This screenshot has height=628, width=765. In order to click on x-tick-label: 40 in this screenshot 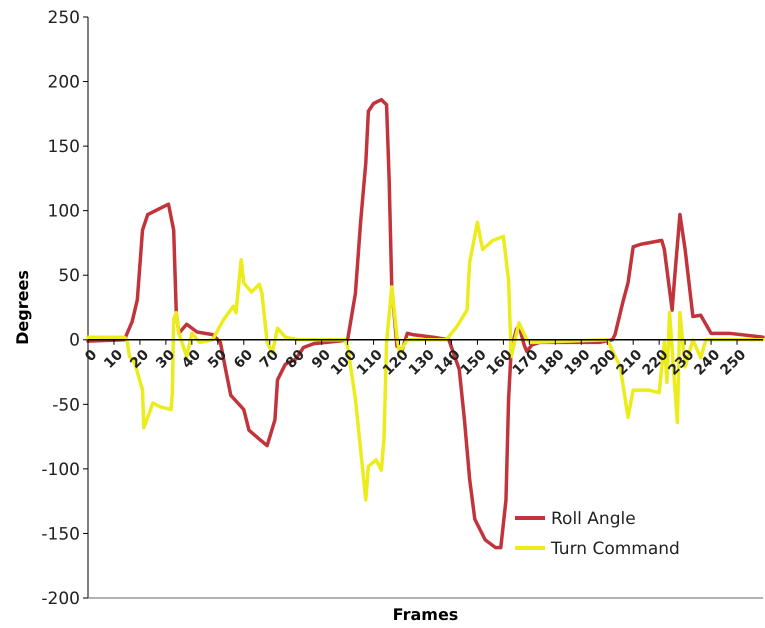, I will do `click(191, 359)`.